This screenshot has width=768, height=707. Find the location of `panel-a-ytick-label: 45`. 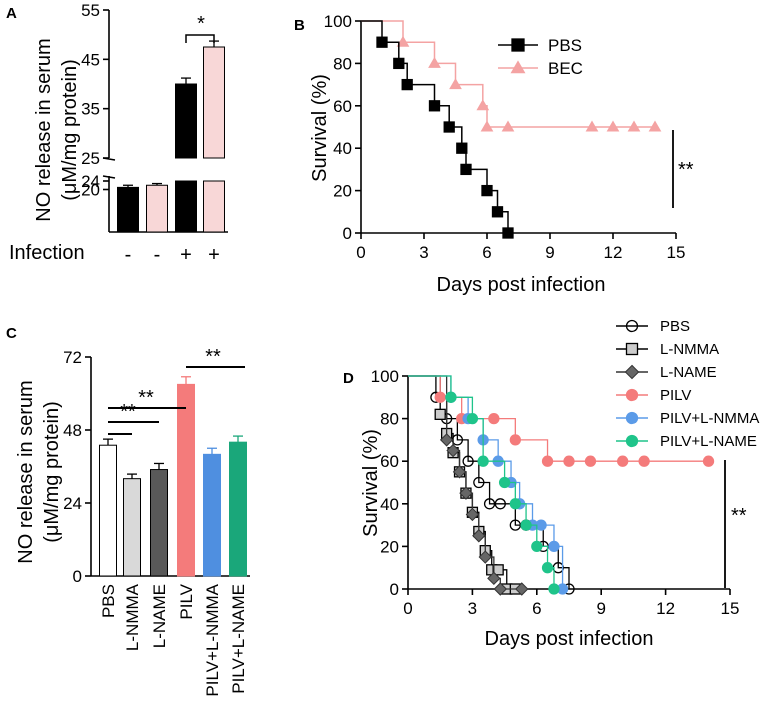

panel-a-ytick-label: 45 is located at coordinates (90, 59).